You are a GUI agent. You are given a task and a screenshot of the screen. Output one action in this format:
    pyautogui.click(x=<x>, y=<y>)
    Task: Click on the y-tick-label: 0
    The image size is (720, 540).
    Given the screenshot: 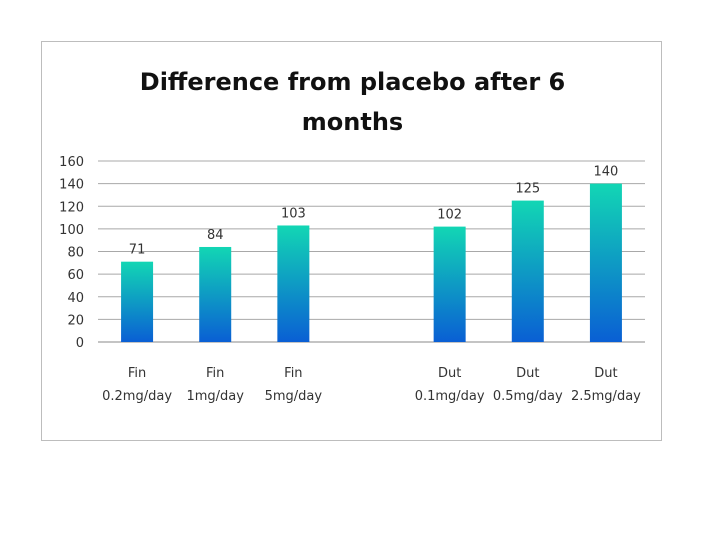 What is the action you would take?
    pyautogui.click(x=80, y=343)
    